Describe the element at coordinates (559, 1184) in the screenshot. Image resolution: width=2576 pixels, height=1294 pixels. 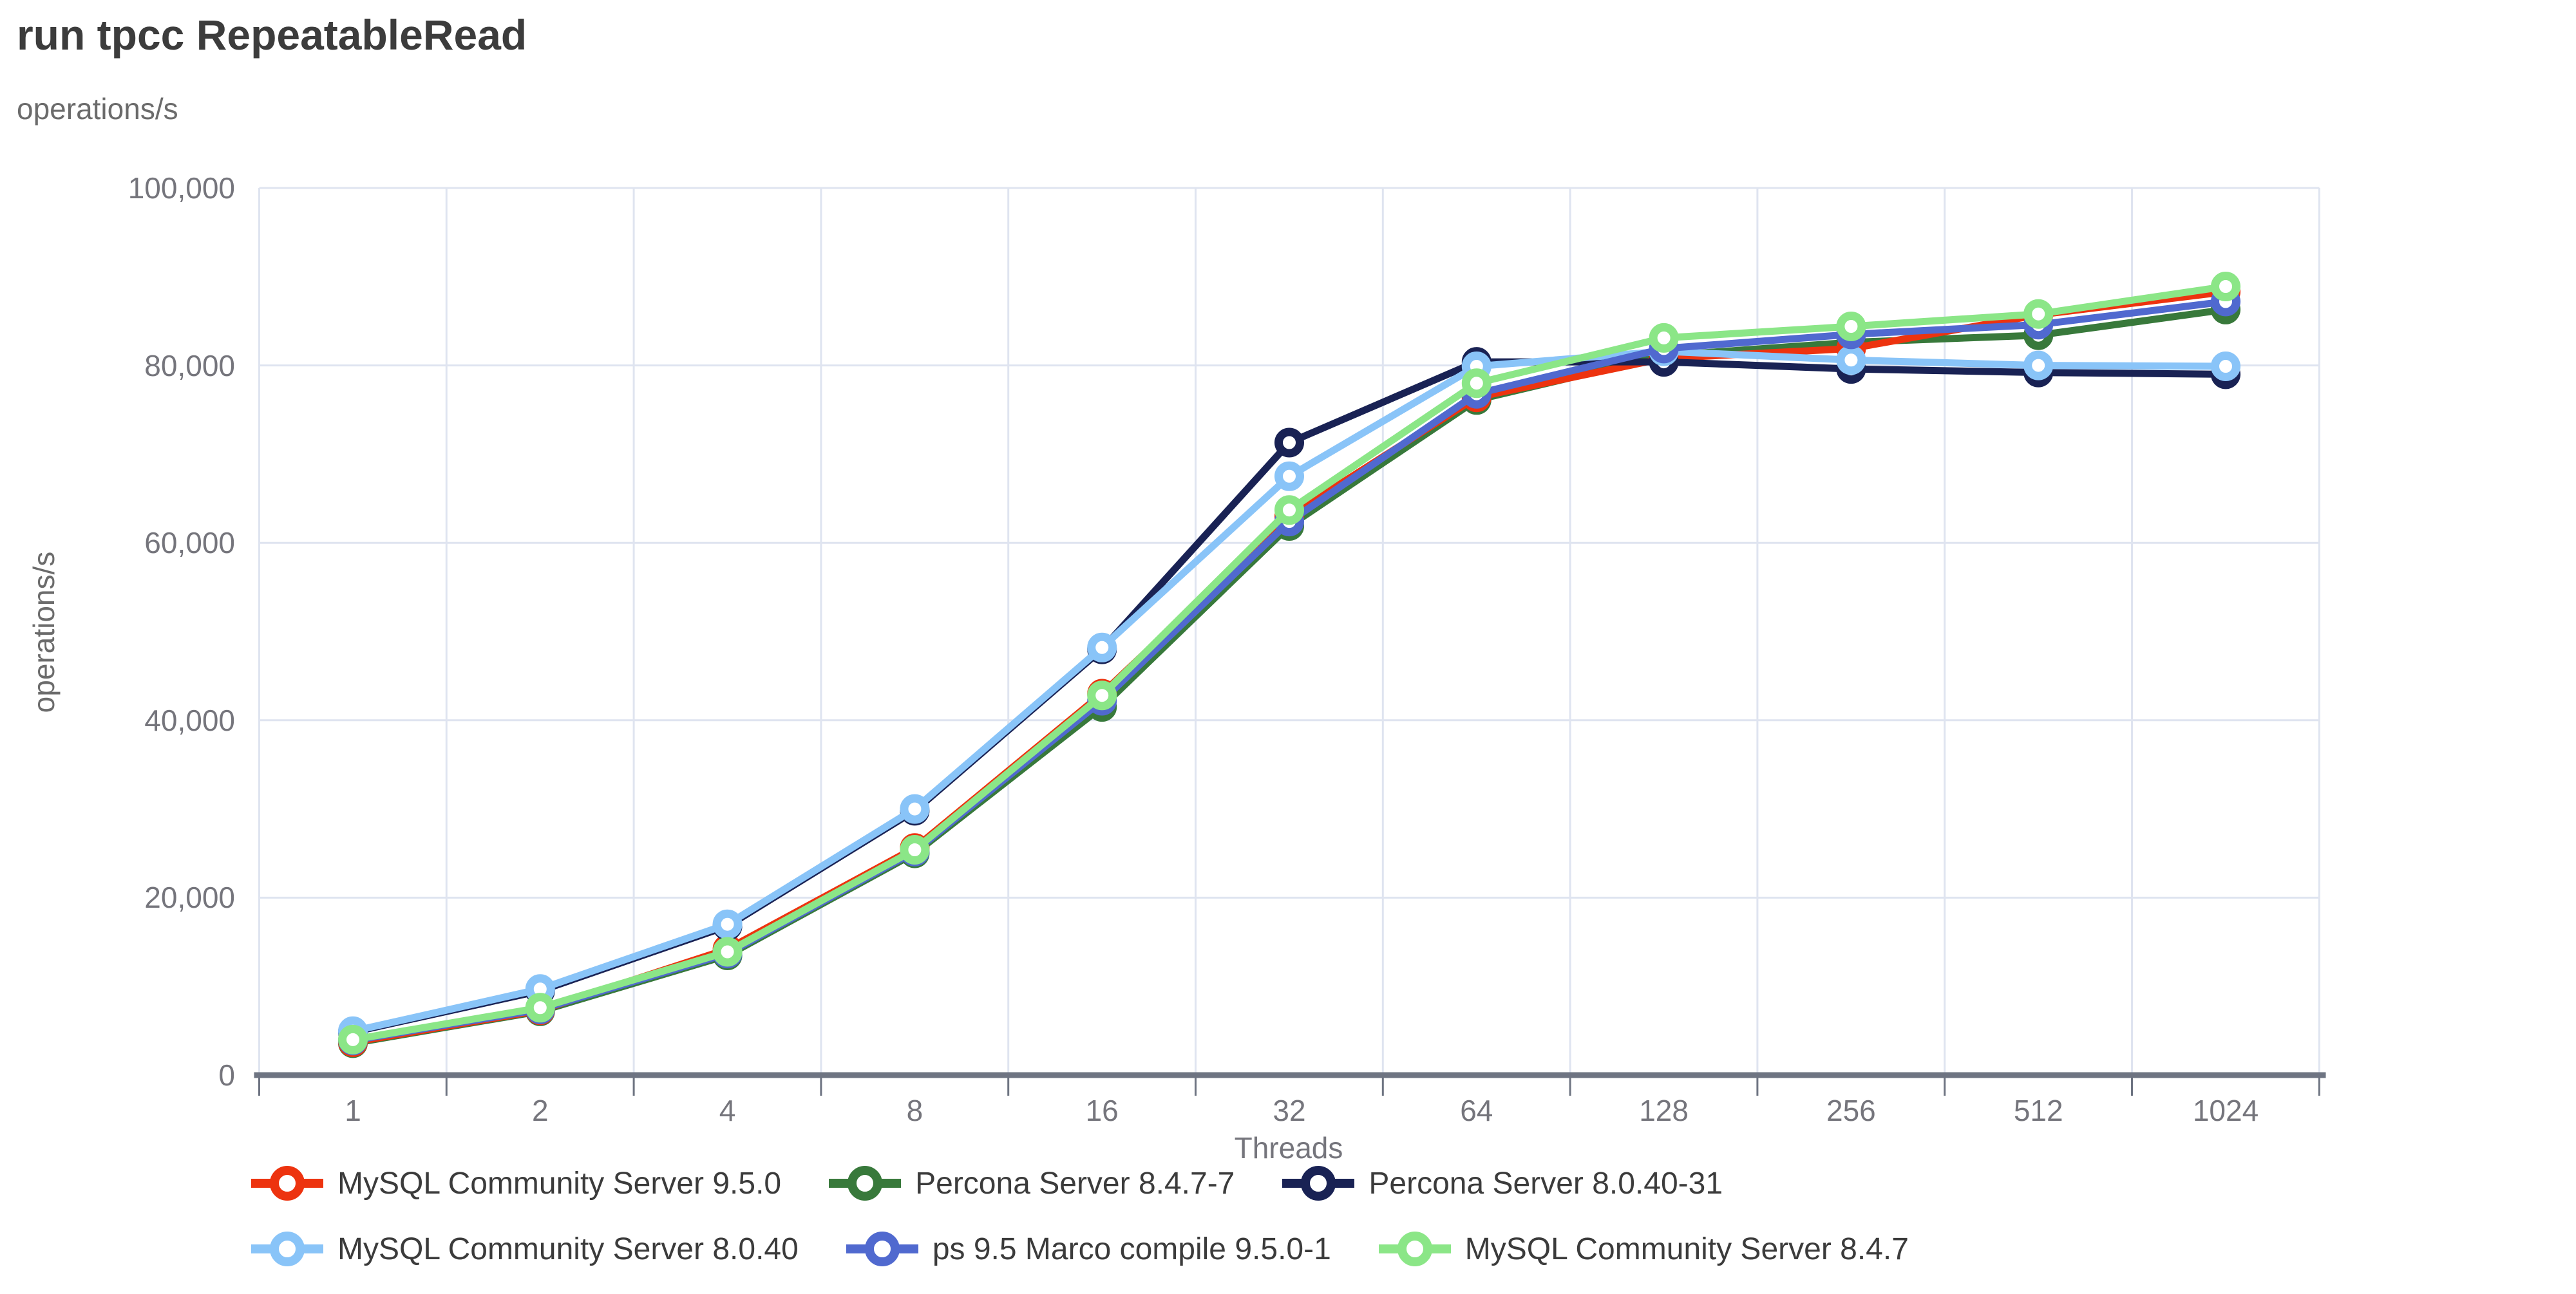
I see `legend-label: MySQL Community Server 9.5.0` at that location.